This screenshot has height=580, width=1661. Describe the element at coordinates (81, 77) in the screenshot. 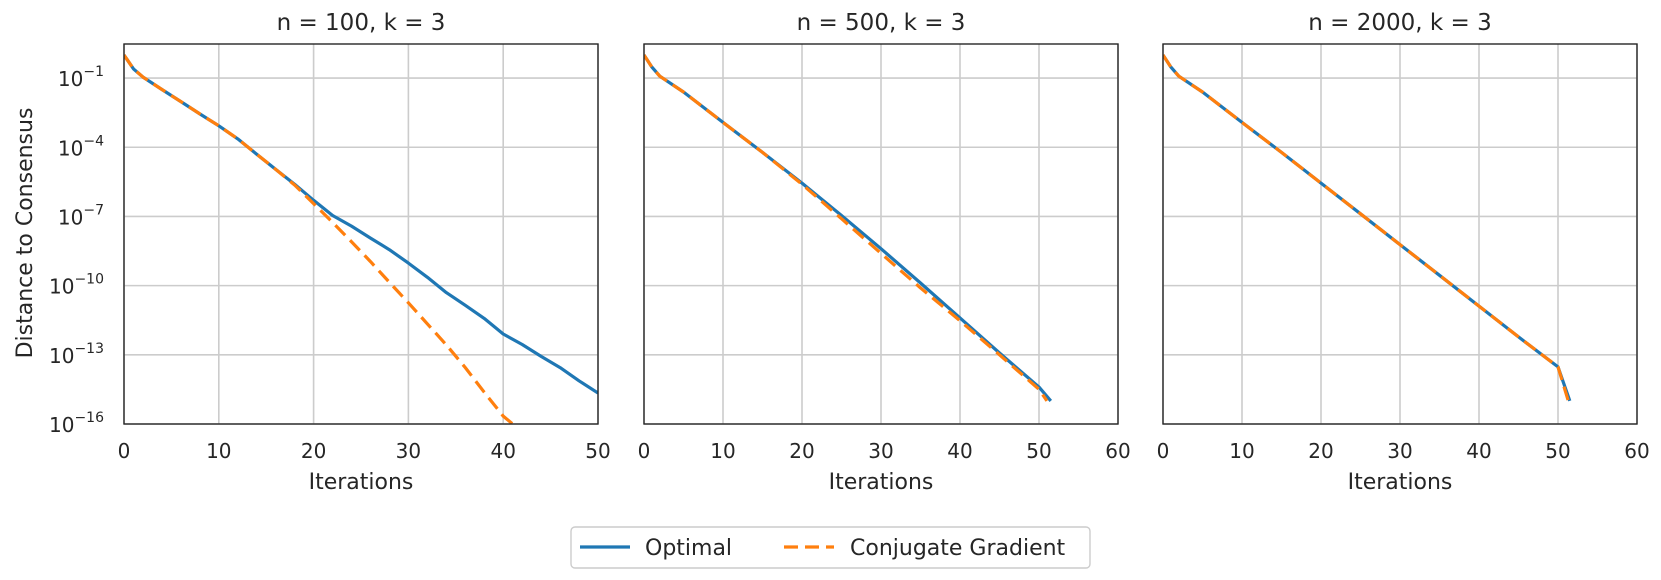

I see `y-tick-label: 10⁻¹` at that location.